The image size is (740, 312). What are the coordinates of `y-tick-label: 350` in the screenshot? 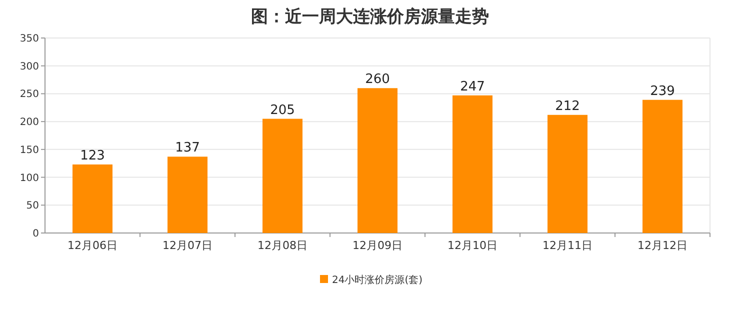 It's located at (29, 39).